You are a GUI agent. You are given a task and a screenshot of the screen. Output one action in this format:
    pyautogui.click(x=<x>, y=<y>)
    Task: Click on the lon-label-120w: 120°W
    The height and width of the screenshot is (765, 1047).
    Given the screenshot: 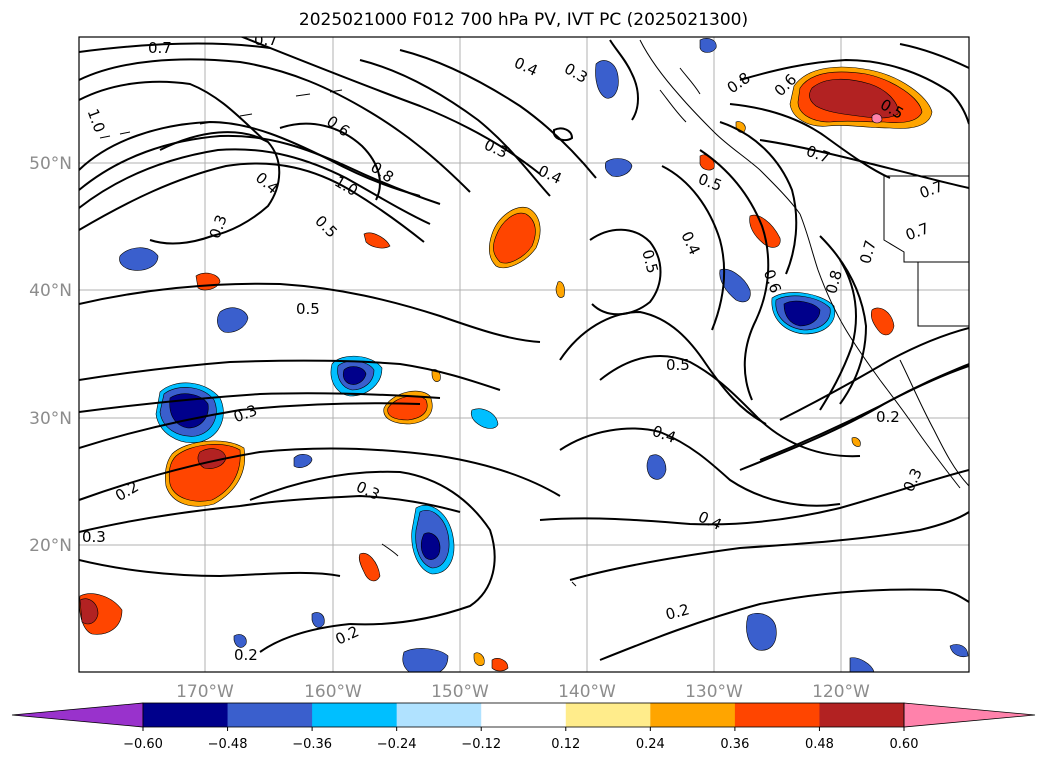 What is the action you would take?
    pyautogui.click(x=841, y=692)
    